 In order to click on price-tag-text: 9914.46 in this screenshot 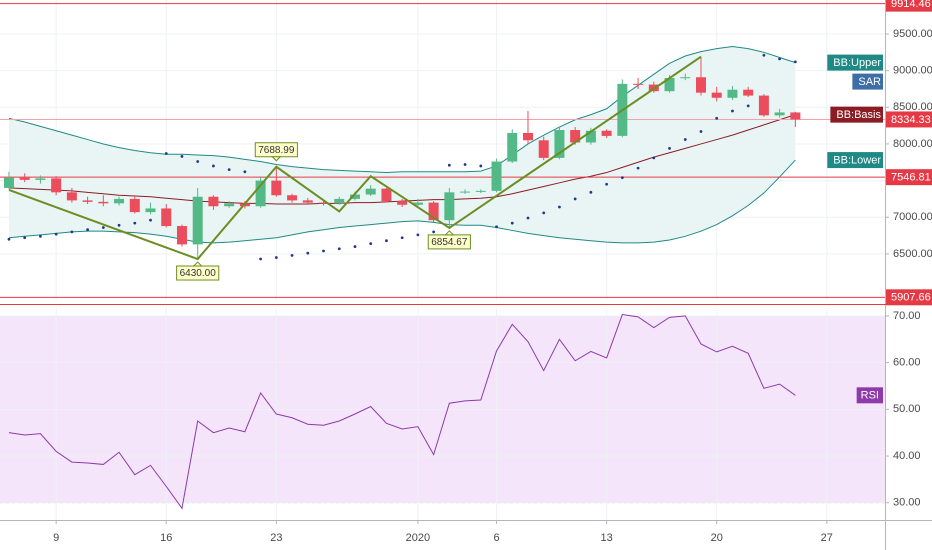, I will do `click(911, 5)`.